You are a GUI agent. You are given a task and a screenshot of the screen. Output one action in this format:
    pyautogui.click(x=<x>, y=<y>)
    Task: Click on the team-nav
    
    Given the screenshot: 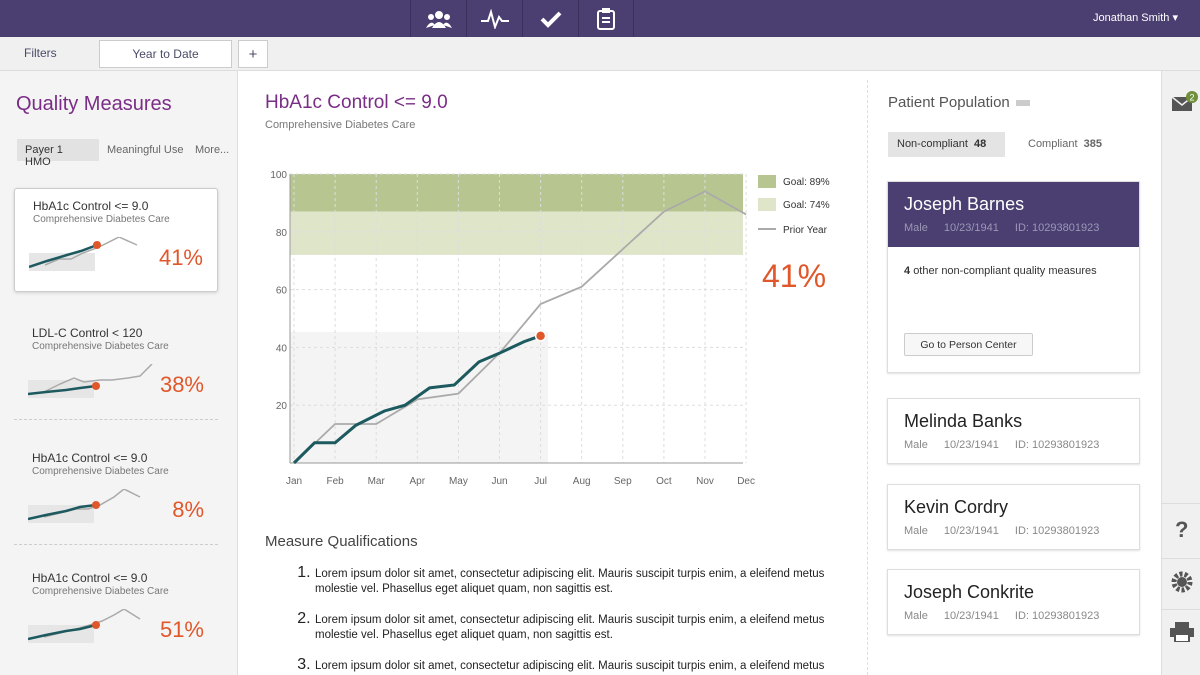 What is the action you would take?
    pyautogui.click(x=438, y=18)
    